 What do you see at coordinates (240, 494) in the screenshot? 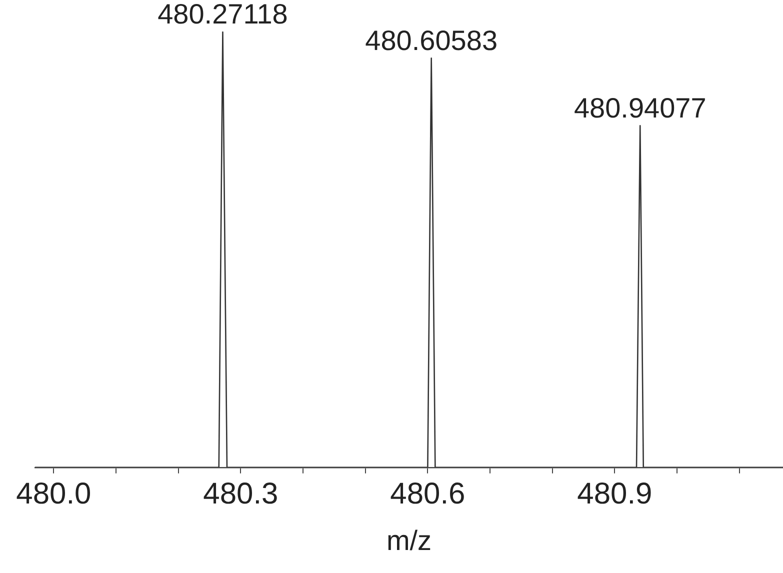
I see `x-tick-label: 480.3` at bounding box center [240, 494].